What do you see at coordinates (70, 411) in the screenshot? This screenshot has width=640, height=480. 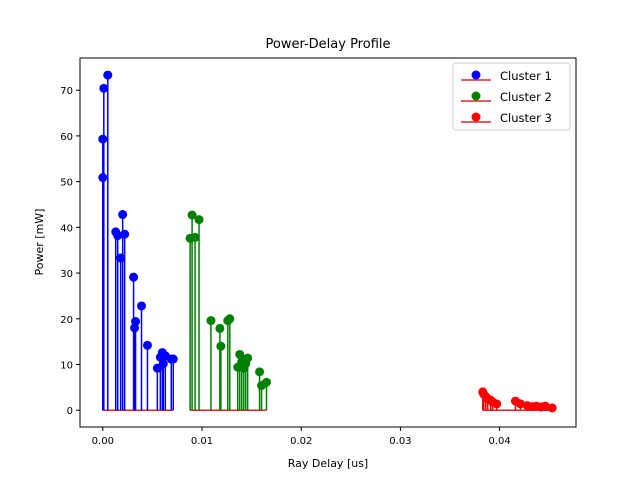 I see `y-tick-label: 0` at bounding box center [70, 411].